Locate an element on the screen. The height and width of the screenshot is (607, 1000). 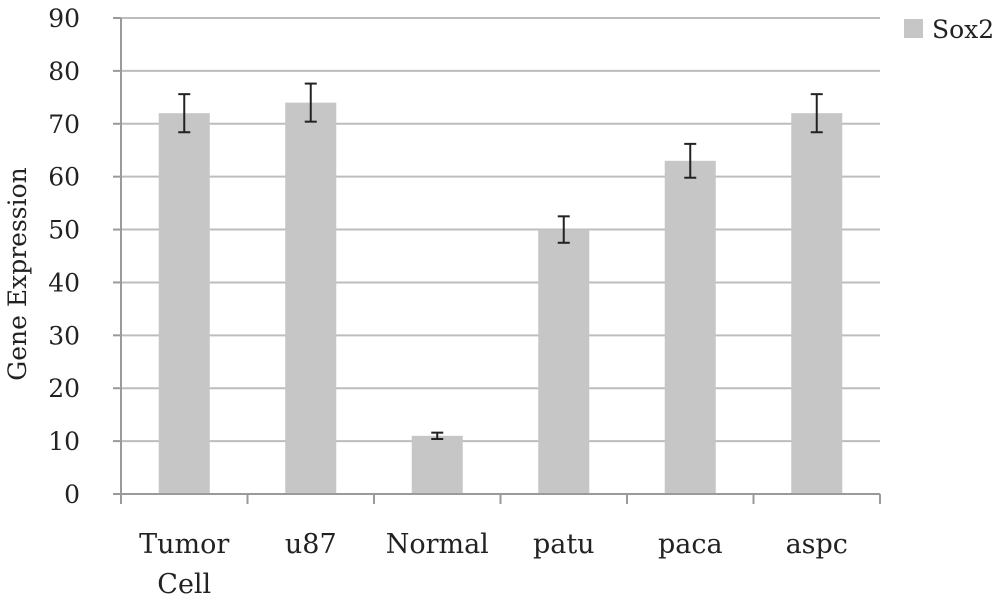
x-tick-label-line: u87 is located at coordinates (311, 544).